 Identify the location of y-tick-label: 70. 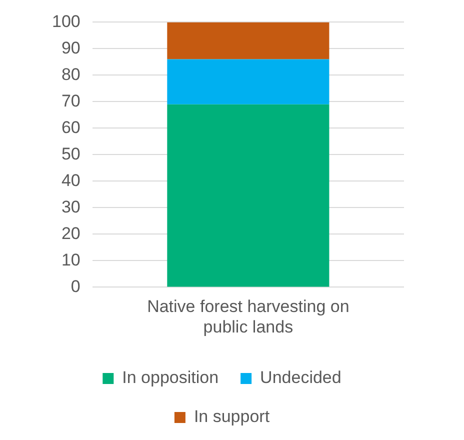
(70, 100).